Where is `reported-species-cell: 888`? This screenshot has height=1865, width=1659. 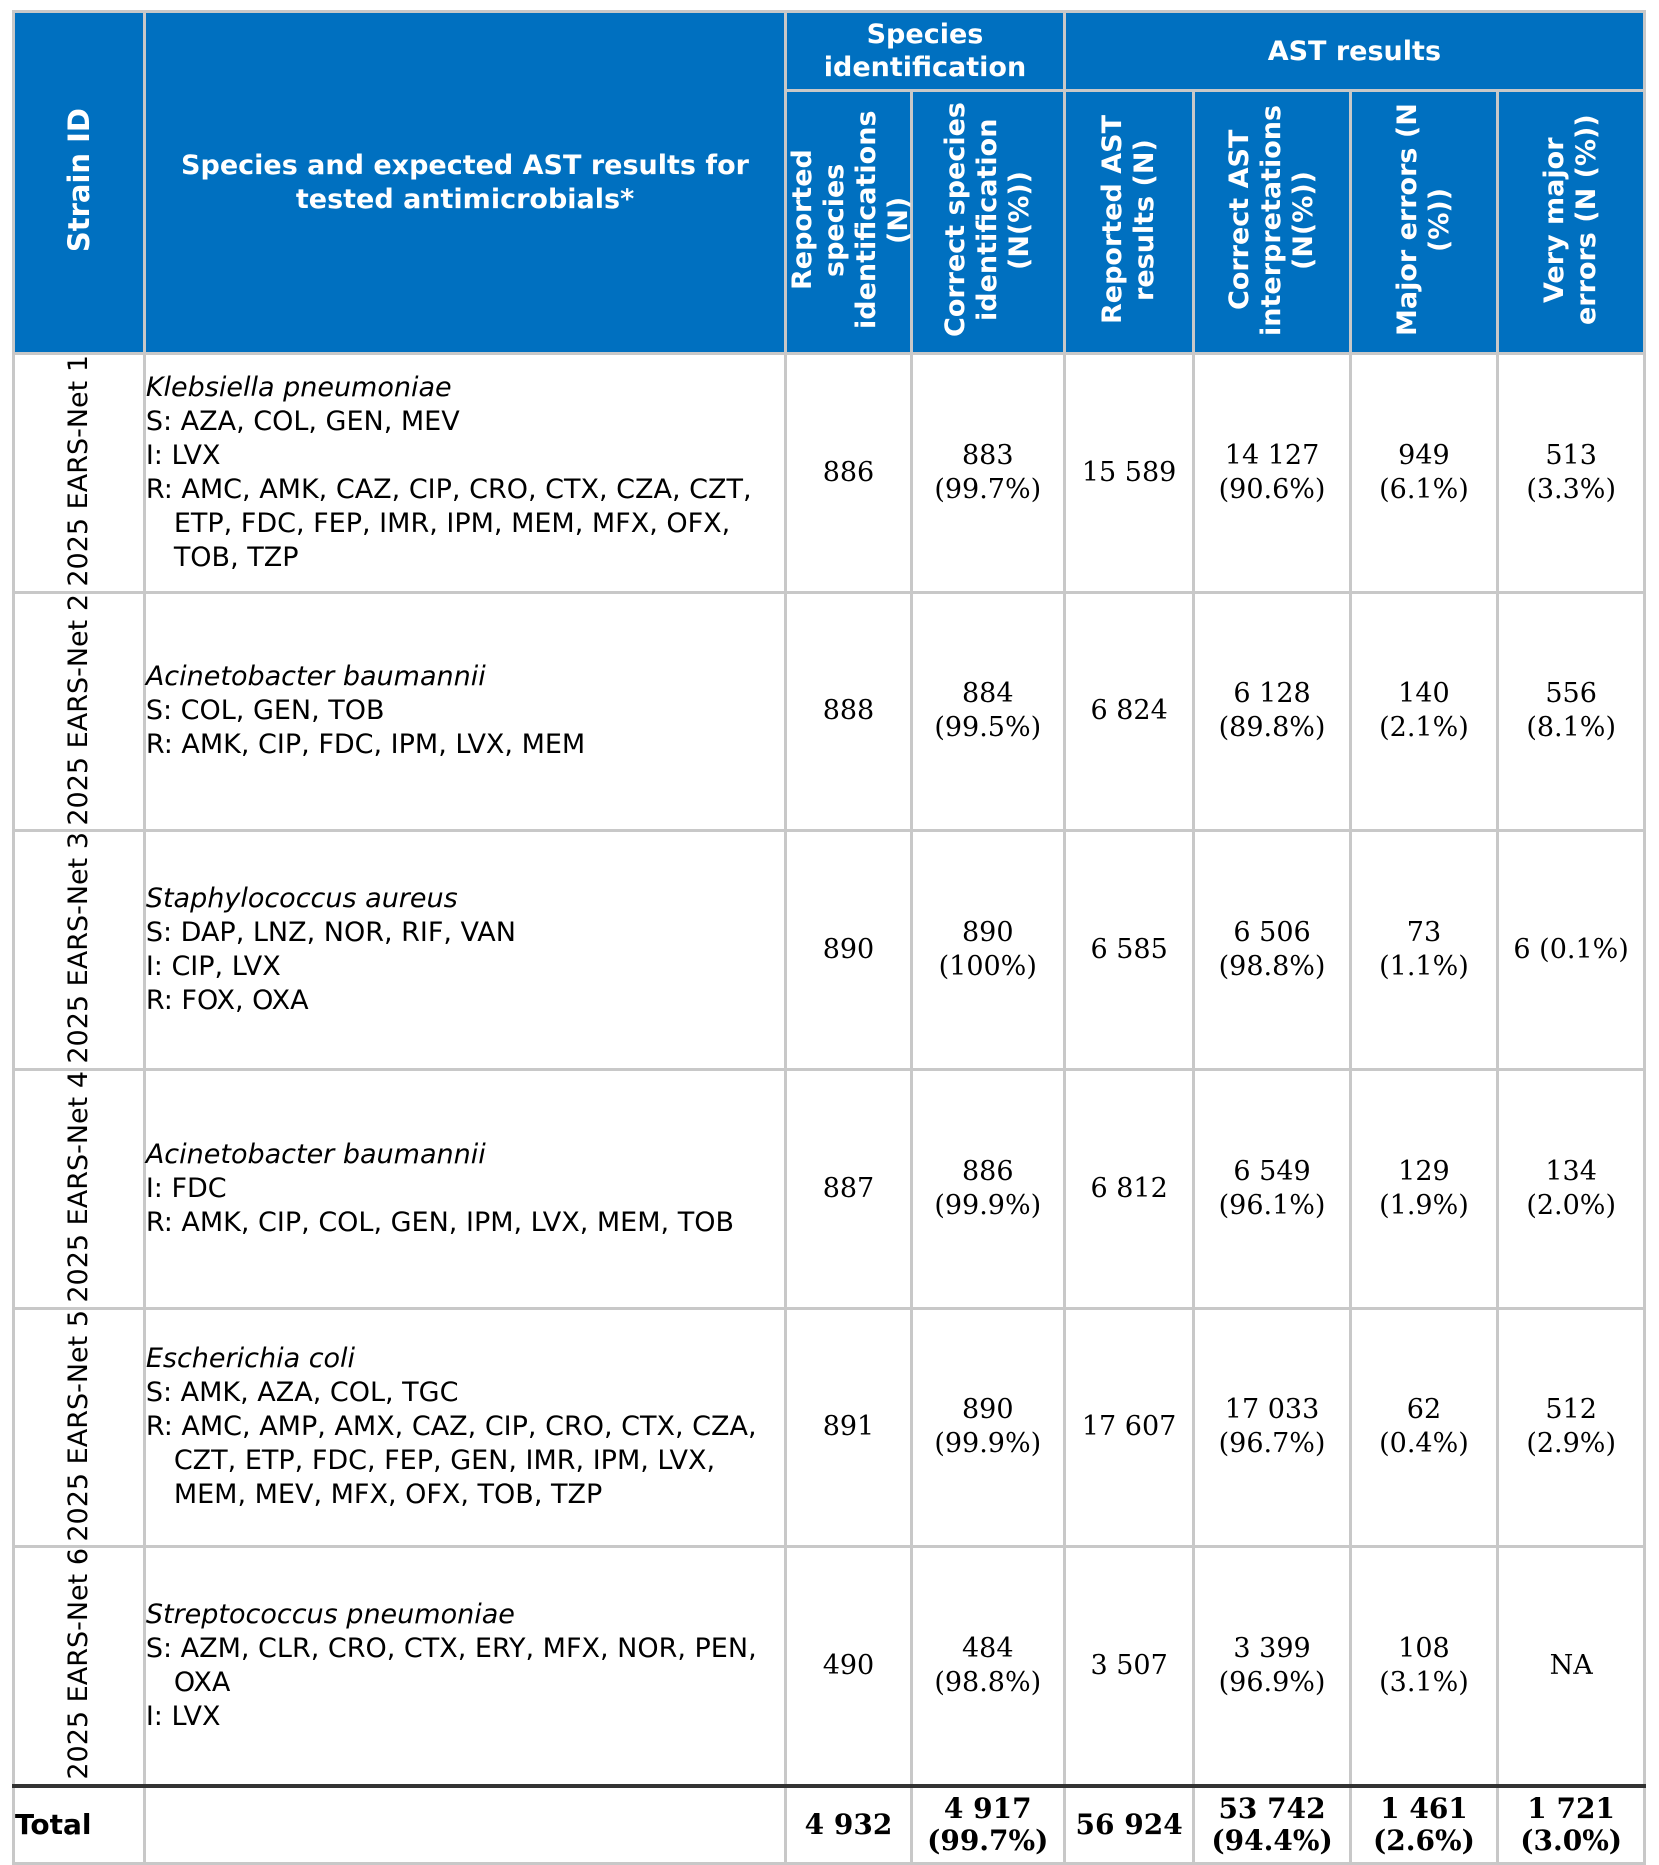
reported-species-cell: 888 is located at coordinates (848, 711).